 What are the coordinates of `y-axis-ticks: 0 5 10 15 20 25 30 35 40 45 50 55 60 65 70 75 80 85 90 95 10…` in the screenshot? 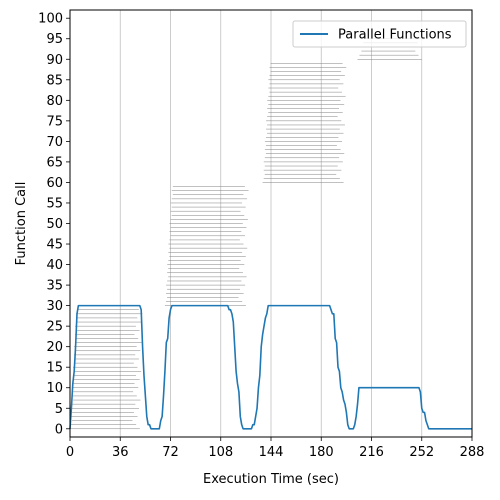 It's located at (54, 224).